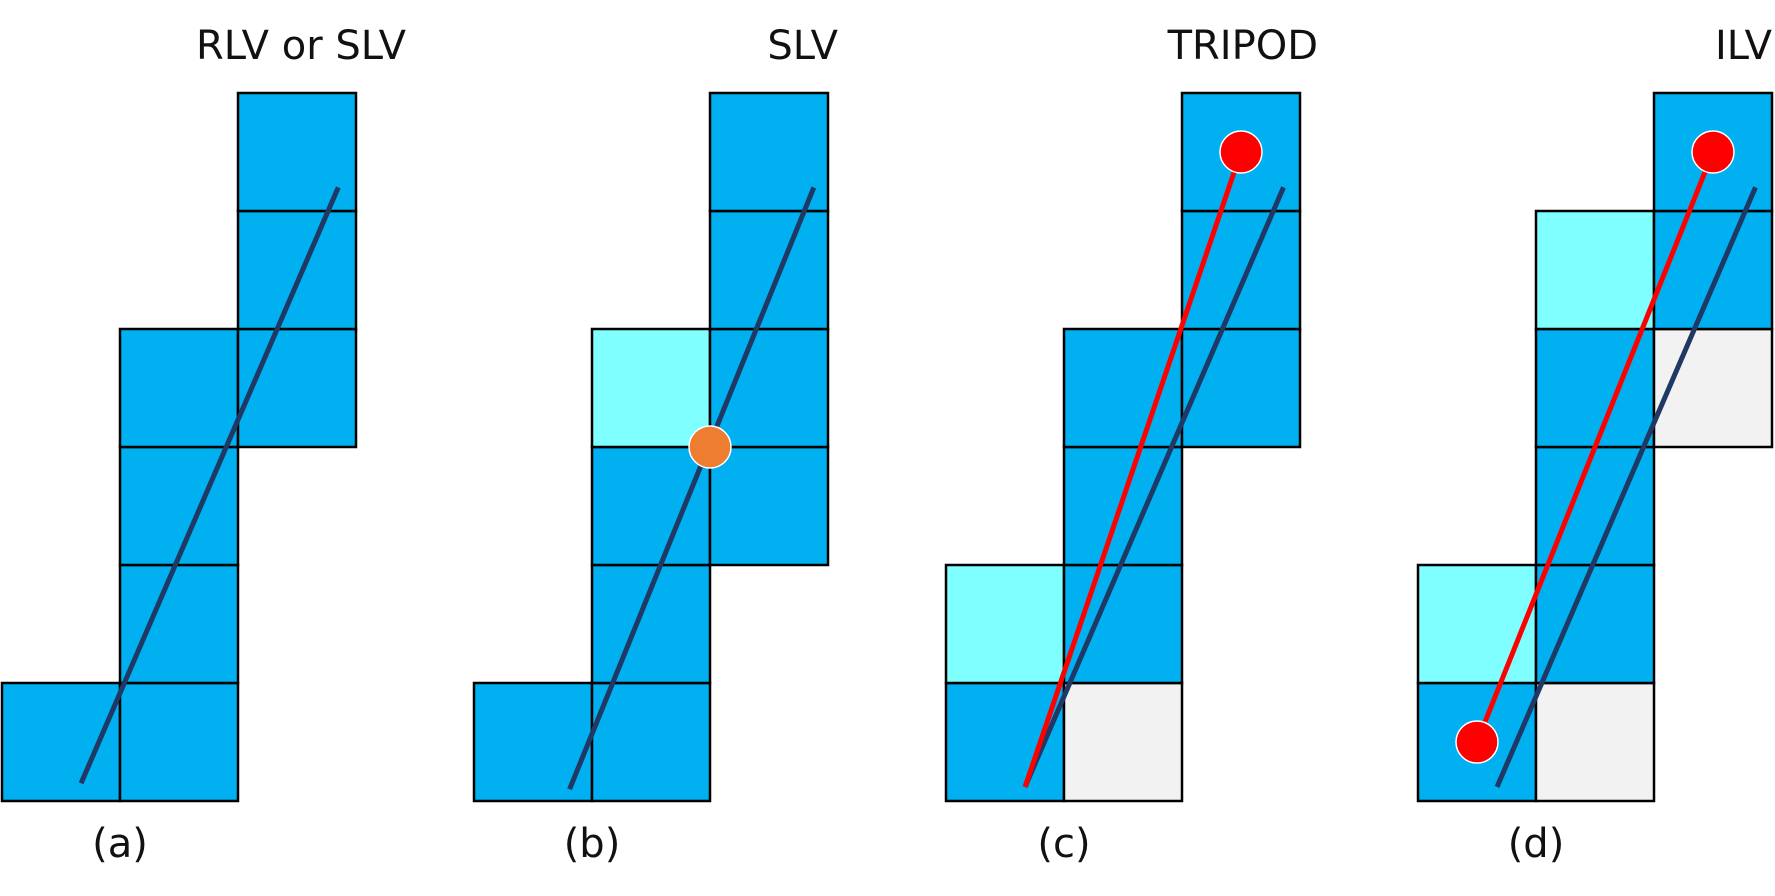  What do you see at coordinates (1743, 46) in the screenshot?
I see `panel-title-d: ILV` at bounding box center [1743, 46].